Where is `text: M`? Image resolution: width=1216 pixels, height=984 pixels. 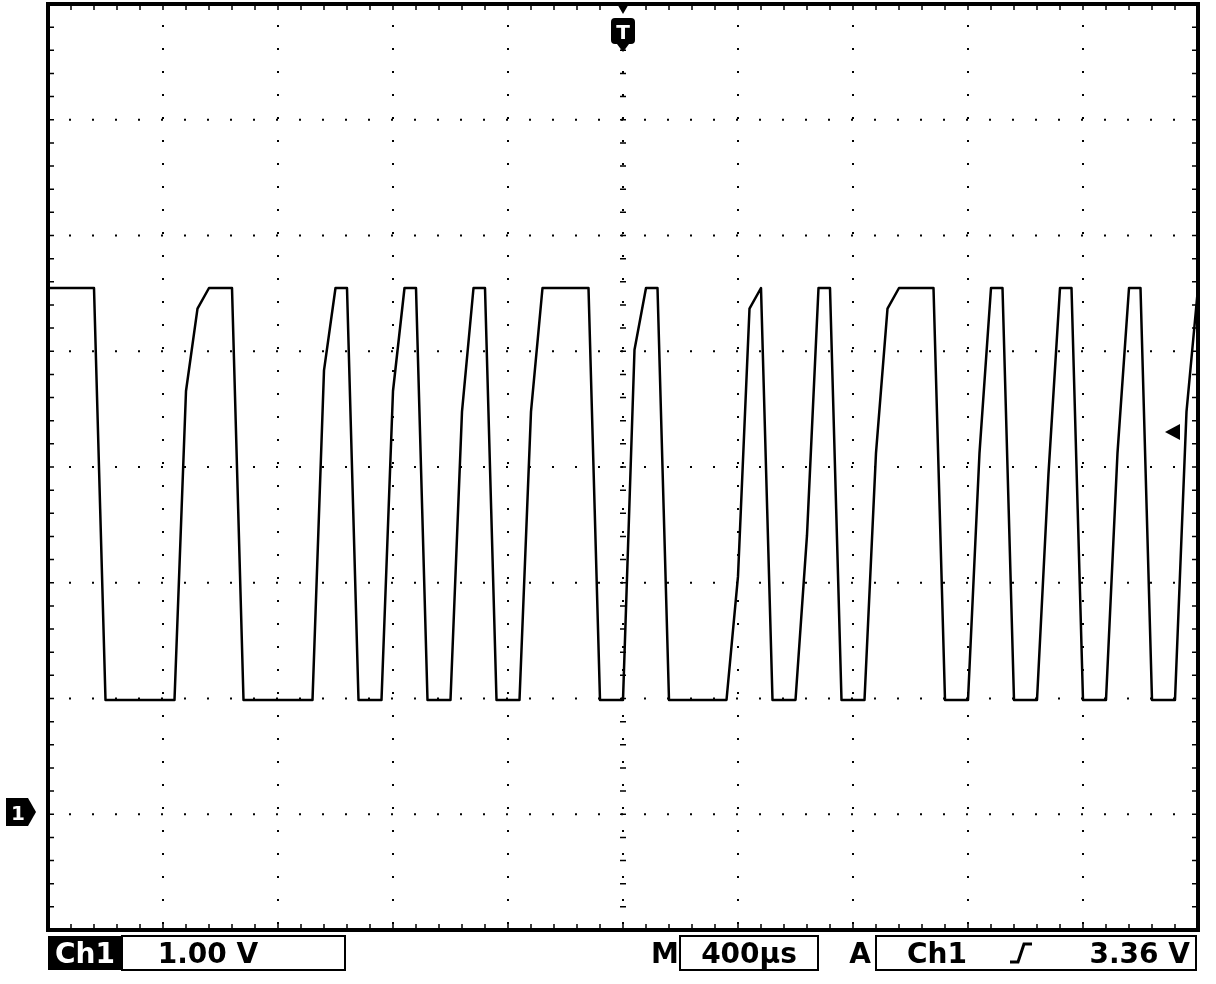
text: M is located at coordinates (665, 953).